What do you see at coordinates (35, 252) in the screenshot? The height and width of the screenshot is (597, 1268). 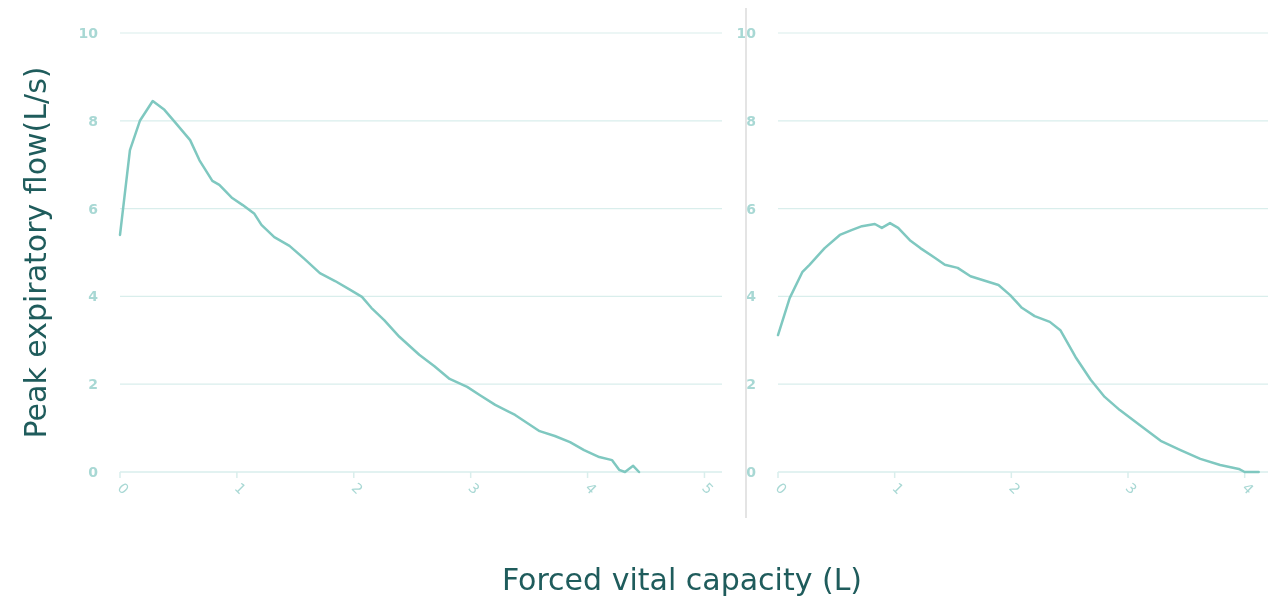 I see `y-axis-title: Peak expiratory flow(L/s)` at bounding box center [35, 252].